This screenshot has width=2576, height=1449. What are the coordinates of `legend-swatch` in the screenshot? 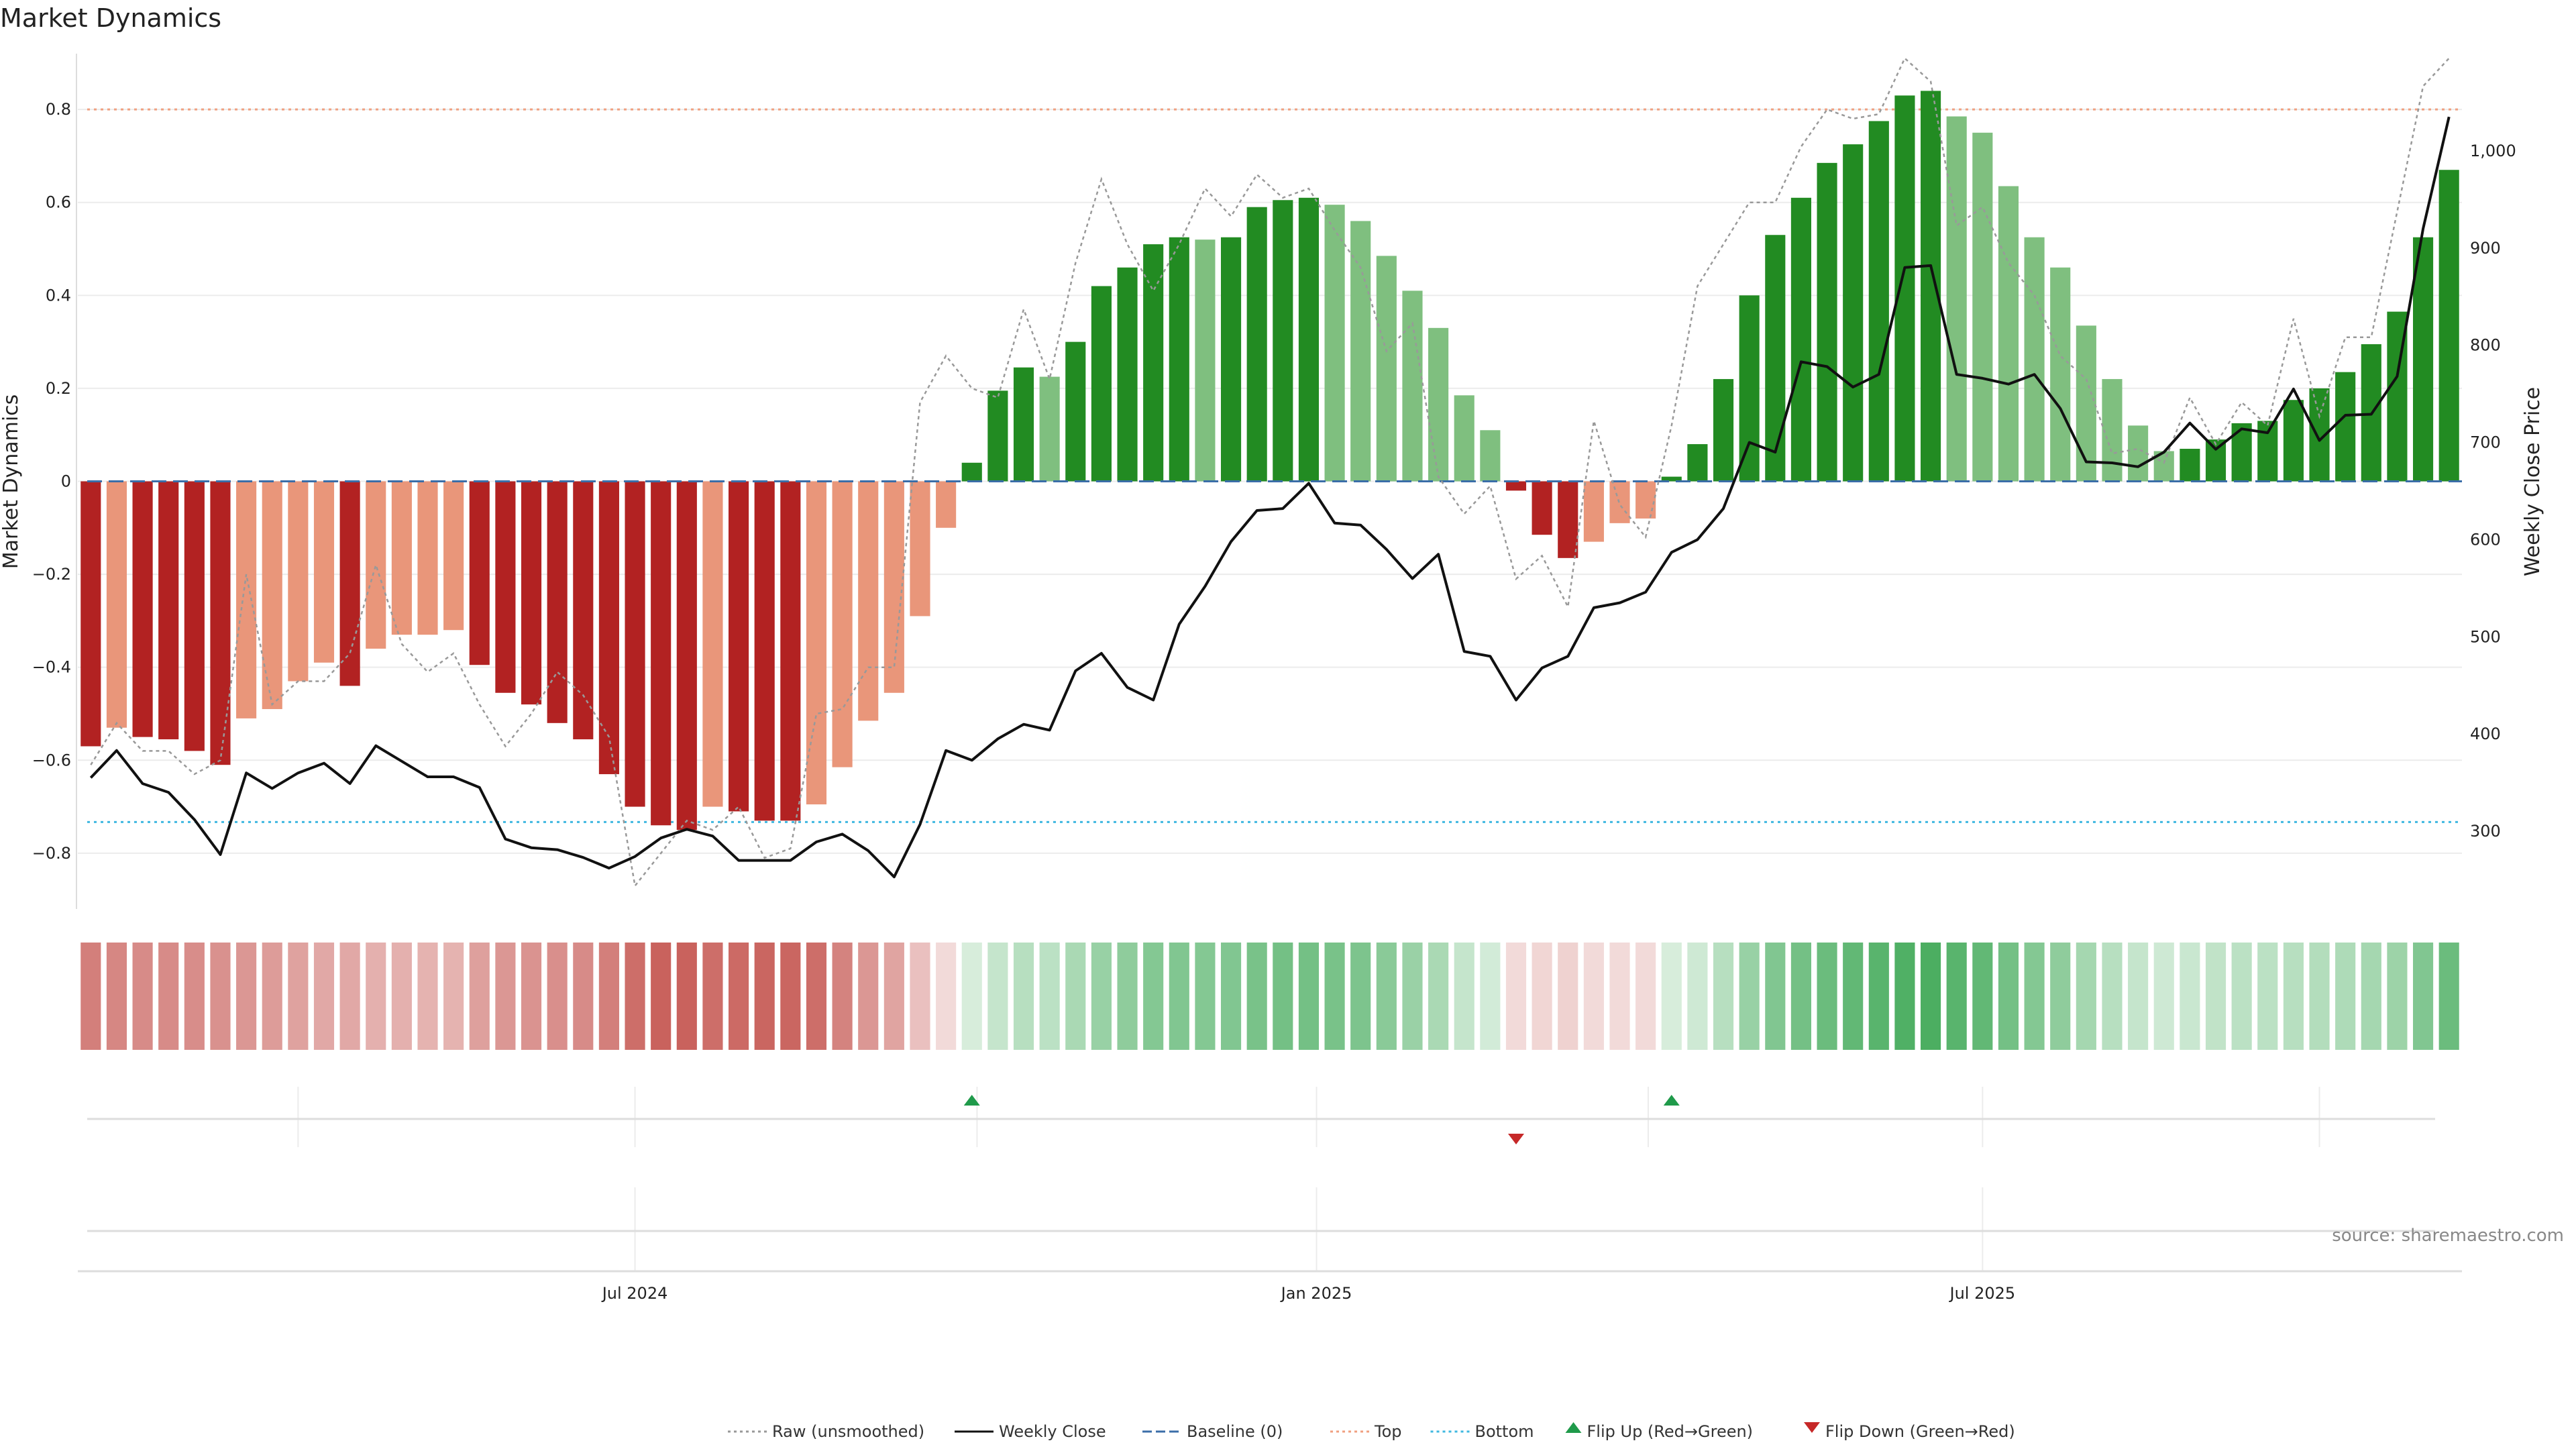 It's located at (1812, 1427).